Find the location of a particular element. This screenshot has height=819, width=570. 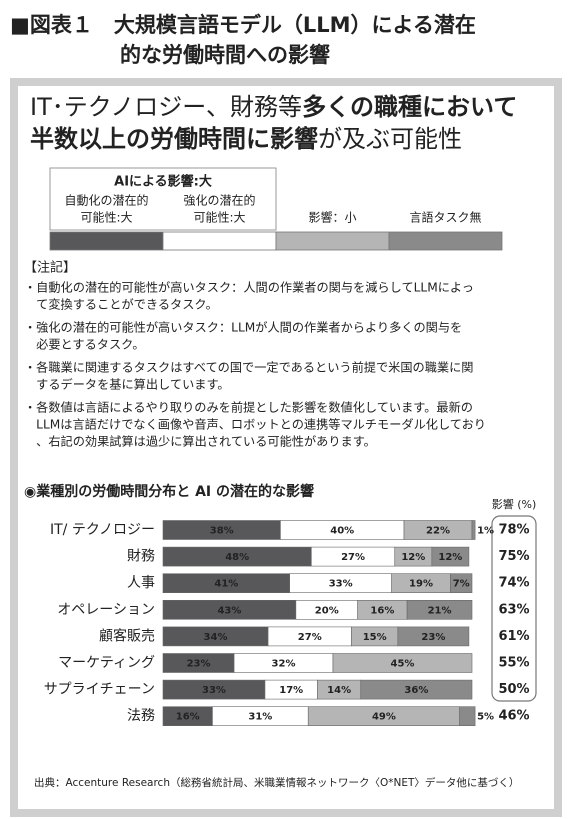

impact-value: 78% is located at coordinates (513, 530).